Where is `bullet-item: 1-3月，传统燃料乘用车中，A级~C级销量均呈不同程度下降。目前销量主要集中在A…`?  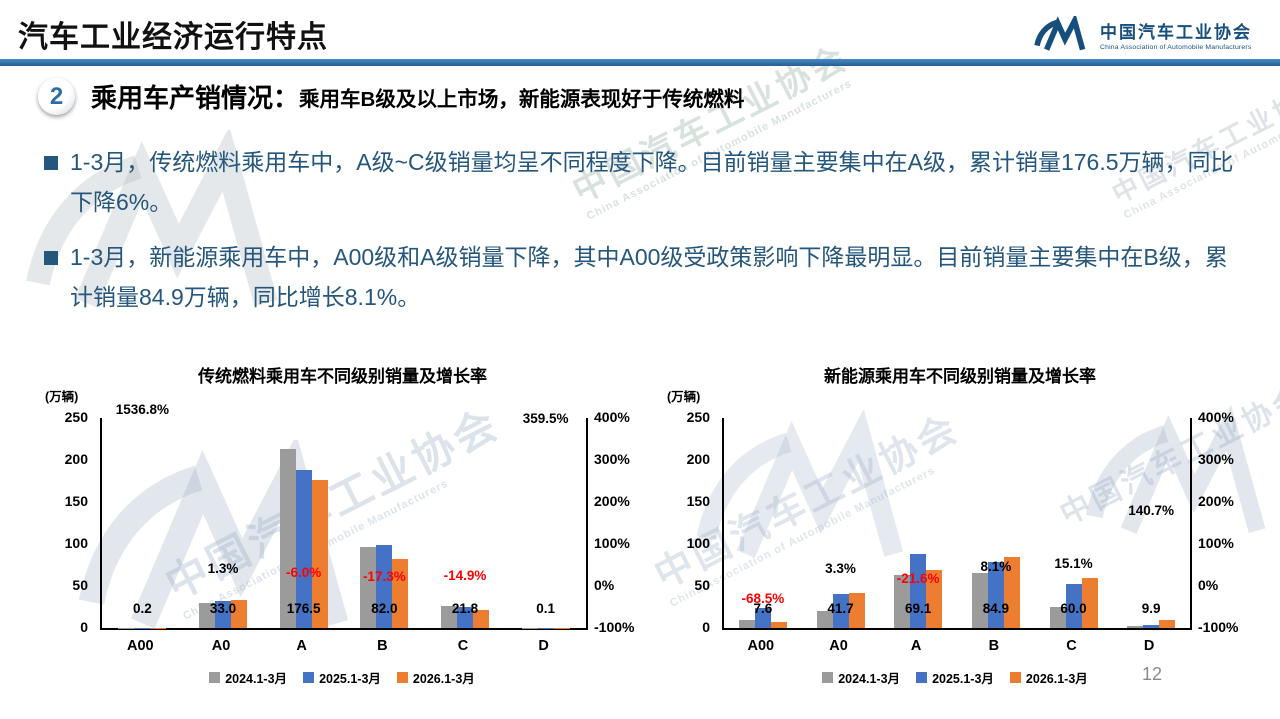 bullet-item: 1-3月，传统燃料乘用车中，A级~C级销量均呈不同程度下降。目前销量主要集中在A… is located at coordinates (646, 182).